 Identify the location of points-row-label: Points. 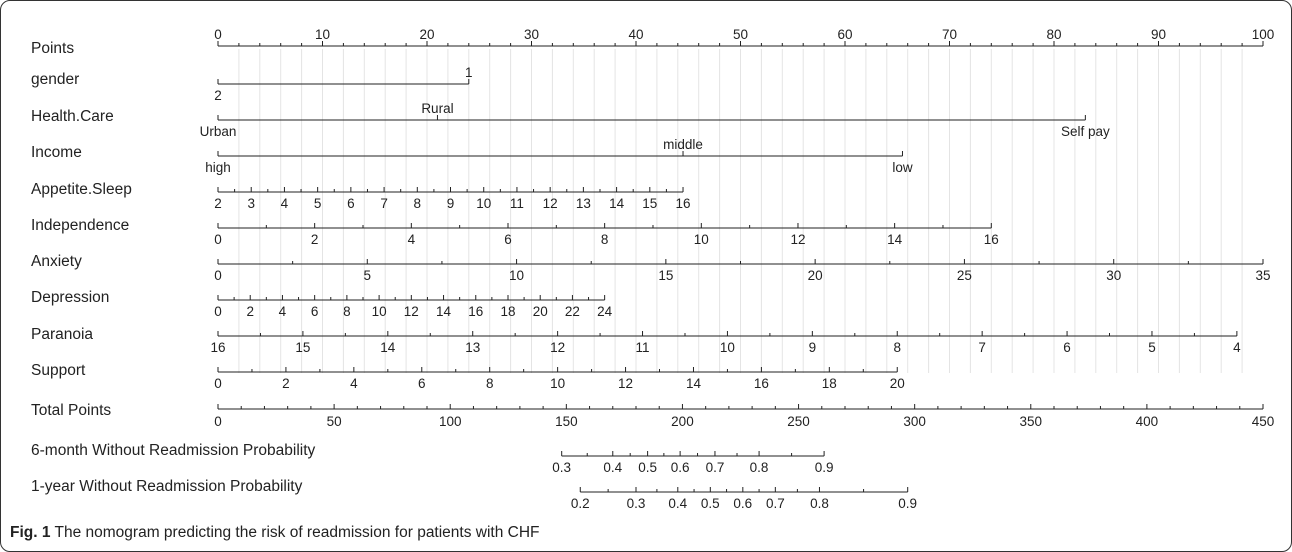
(52, 48).